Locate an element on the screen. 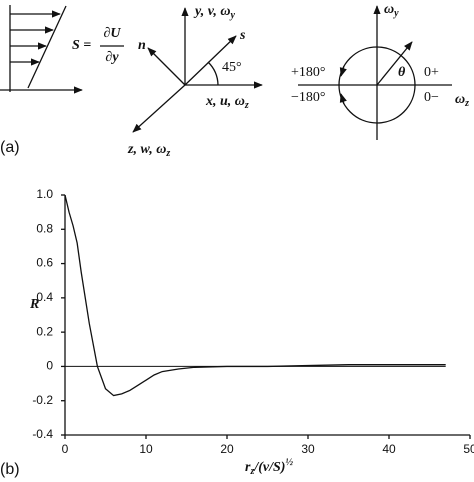  y-tick-label: 0.8 is located at coordinates (44, 228).